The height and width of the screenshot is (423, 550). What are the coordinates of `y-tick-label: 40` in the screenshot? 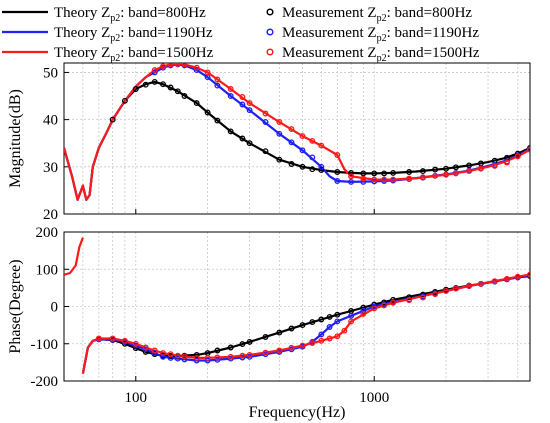 It's located at (50, 121).